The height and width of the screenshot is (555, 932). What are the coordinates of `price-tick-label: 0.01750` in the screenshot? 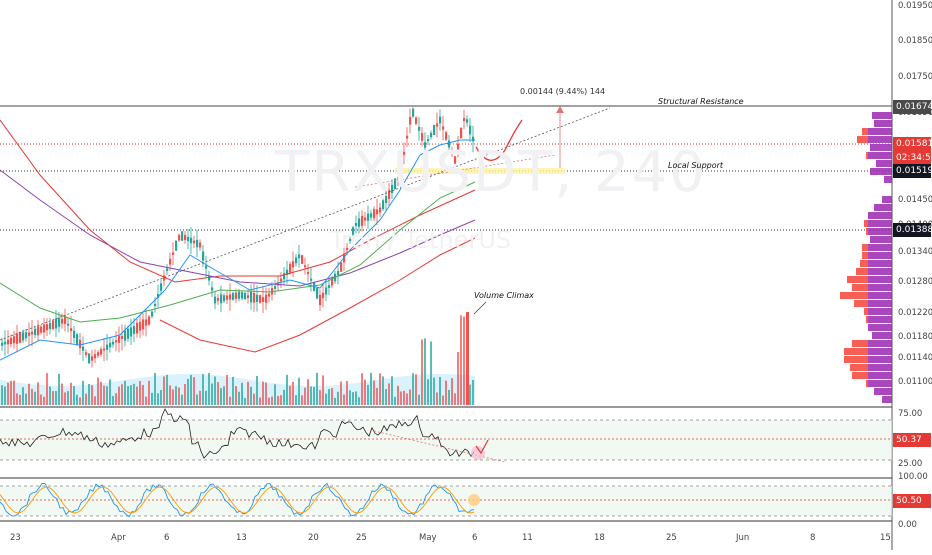 It's located at (915, 77).